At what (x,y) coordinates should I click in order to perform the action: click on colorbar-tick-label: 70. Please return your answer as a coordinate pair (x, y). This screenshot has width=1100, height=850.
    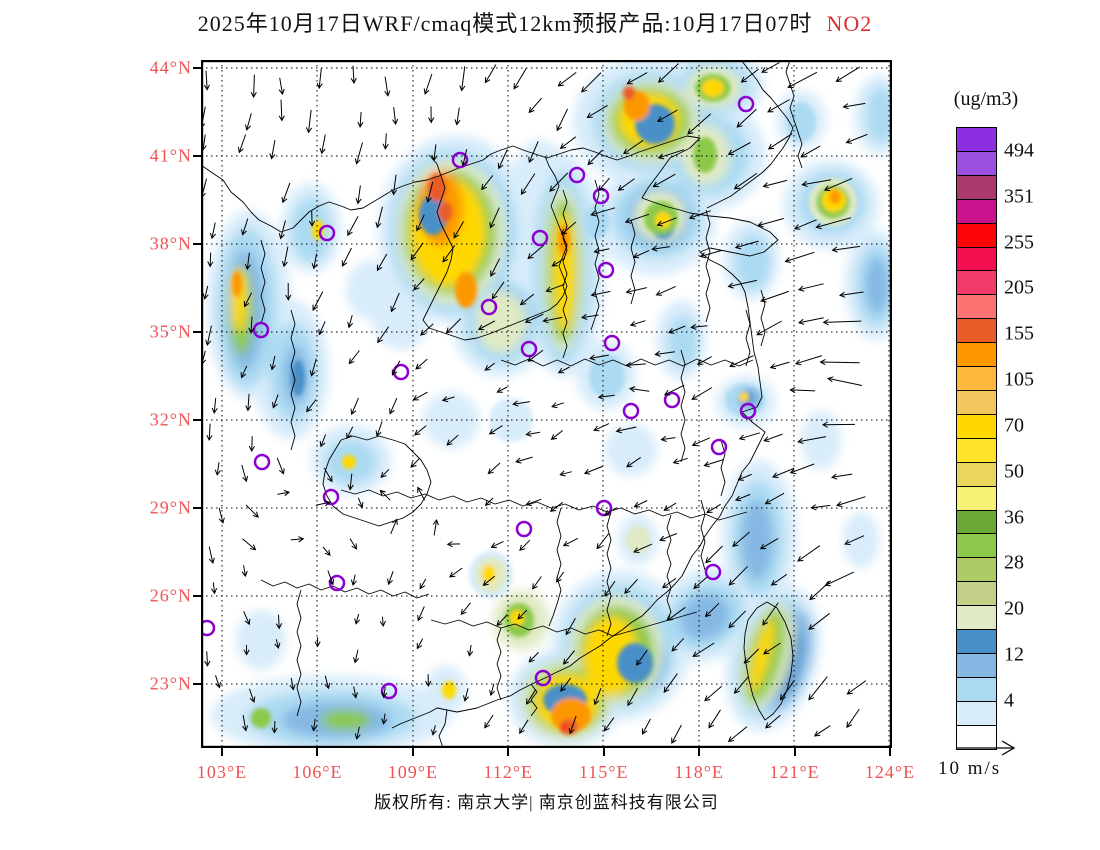
    Looking at the image, I should click on (1014, 425).